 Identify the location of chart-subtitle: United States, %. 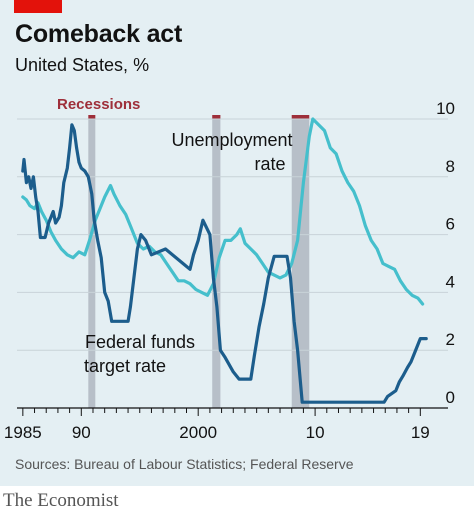
(82, 65).